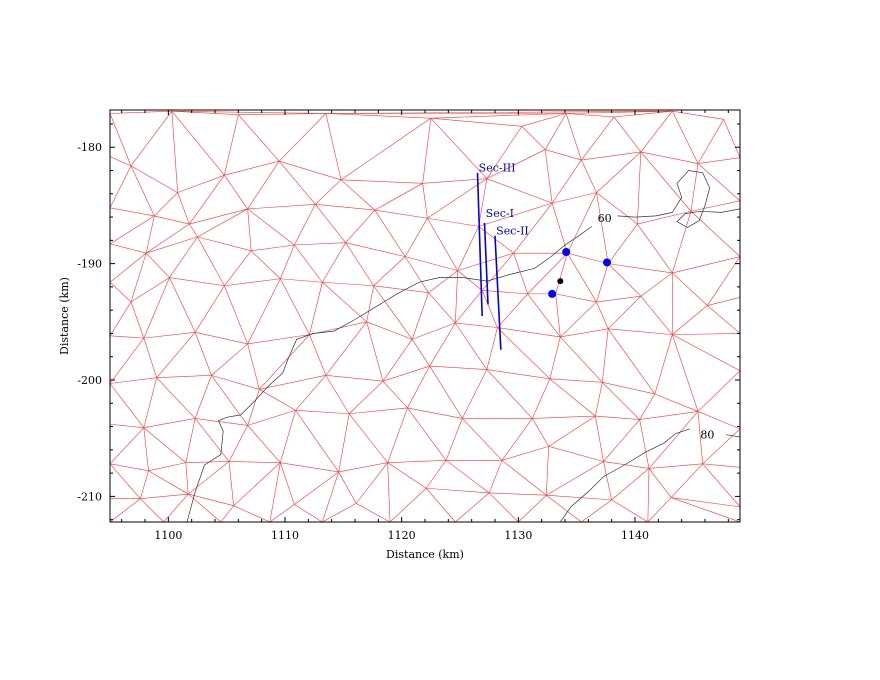  I want to click on x-axis-title: Distance (km), so click(425, 554).